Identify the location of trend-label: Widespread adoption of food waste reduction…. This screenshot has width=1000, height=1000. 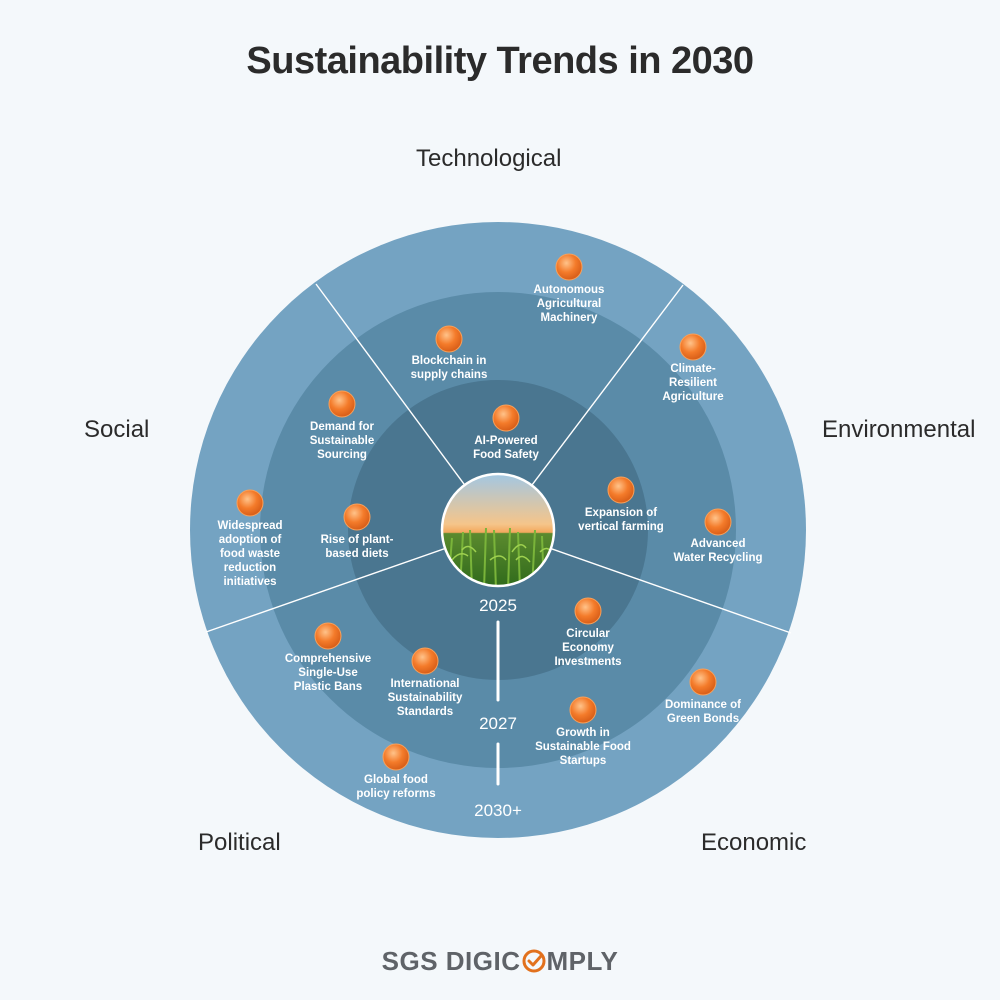
(249, 554).